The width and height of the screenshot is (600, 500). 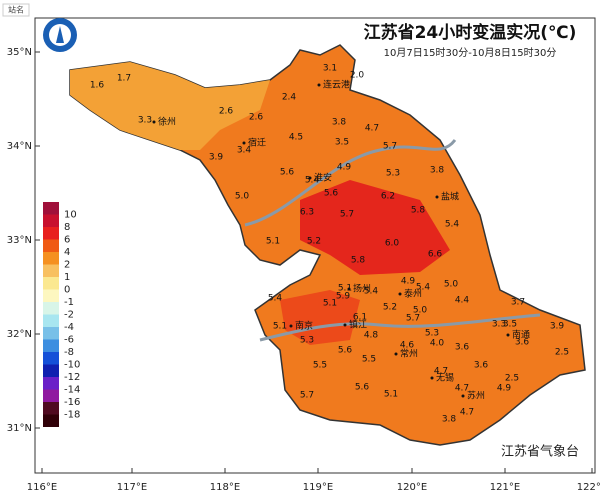 I want to click on legend-label: 2, so click(x=67, y=265).